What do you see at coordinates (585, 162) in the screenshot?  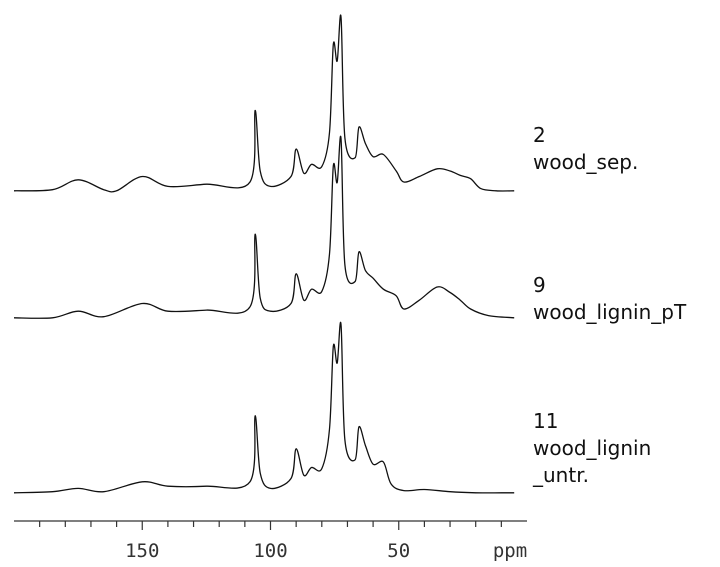 I see `spectrum-label-1-line-2: wood_sep.` at bounding box center [585, 162].